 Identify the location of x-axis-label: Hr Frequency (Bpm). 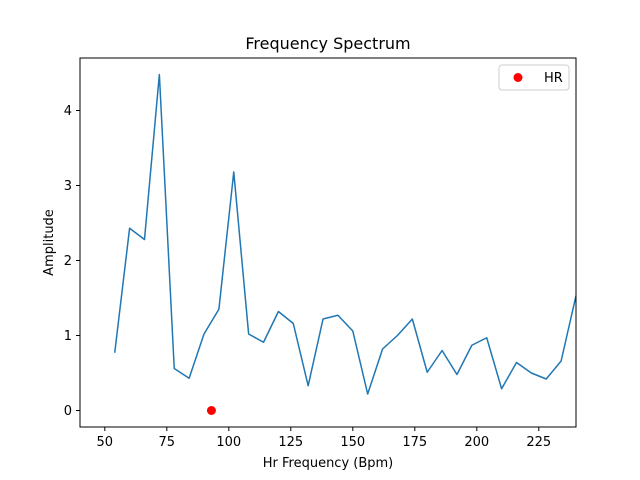
(328, 463).